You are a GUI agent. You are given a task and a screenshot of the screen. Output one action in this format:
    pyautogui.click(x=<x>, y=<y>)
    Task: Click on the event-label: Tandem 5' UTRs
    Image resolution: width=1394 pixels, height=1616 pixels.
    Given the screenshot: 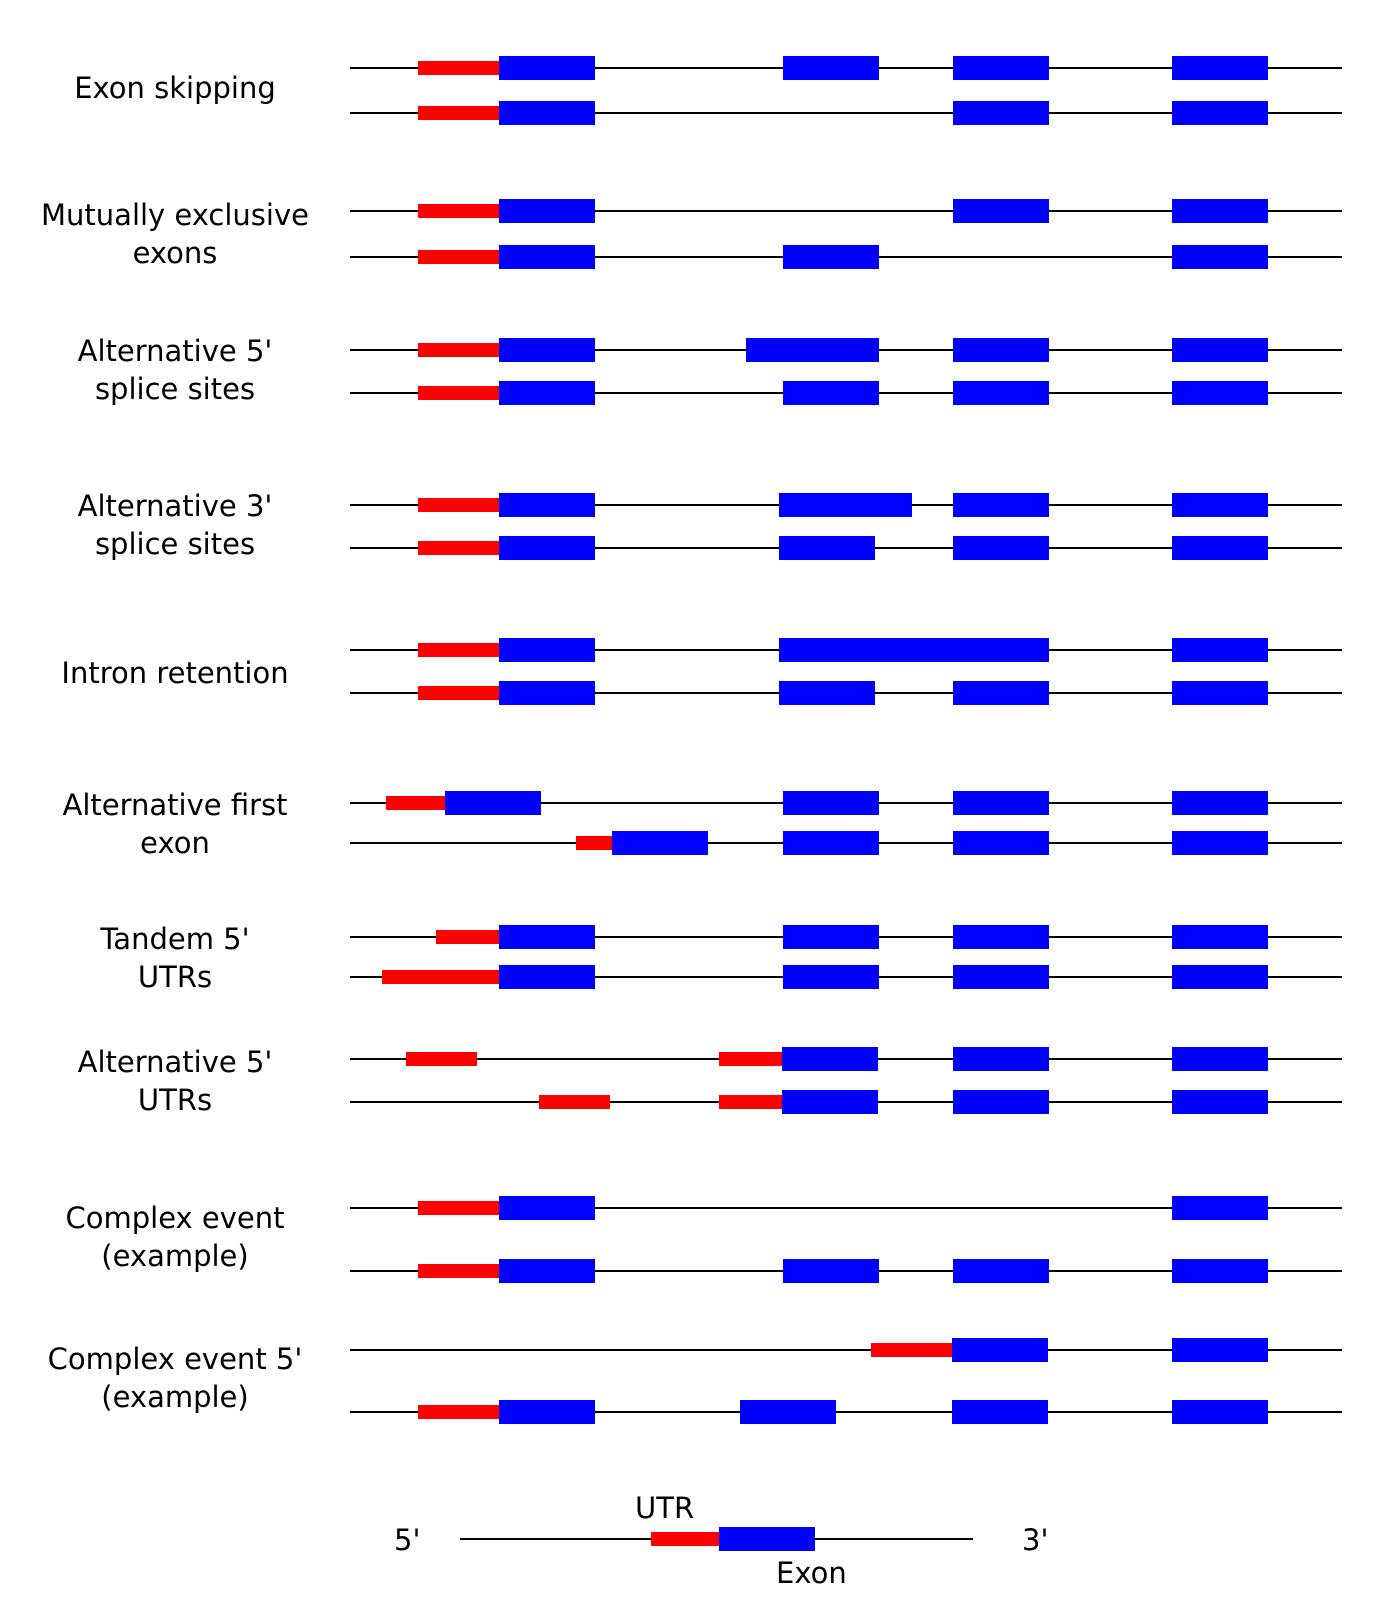 What is the action you would take?
    pyautogui.click(x=174, y=958)
    